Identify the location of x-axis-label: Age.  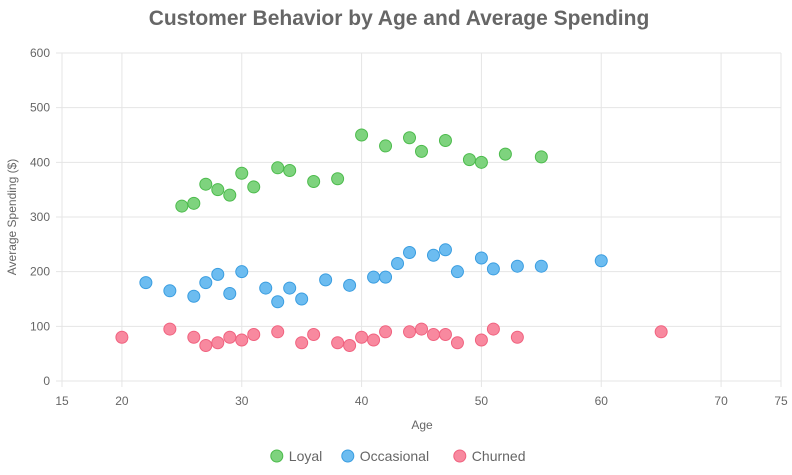
(422, 425).